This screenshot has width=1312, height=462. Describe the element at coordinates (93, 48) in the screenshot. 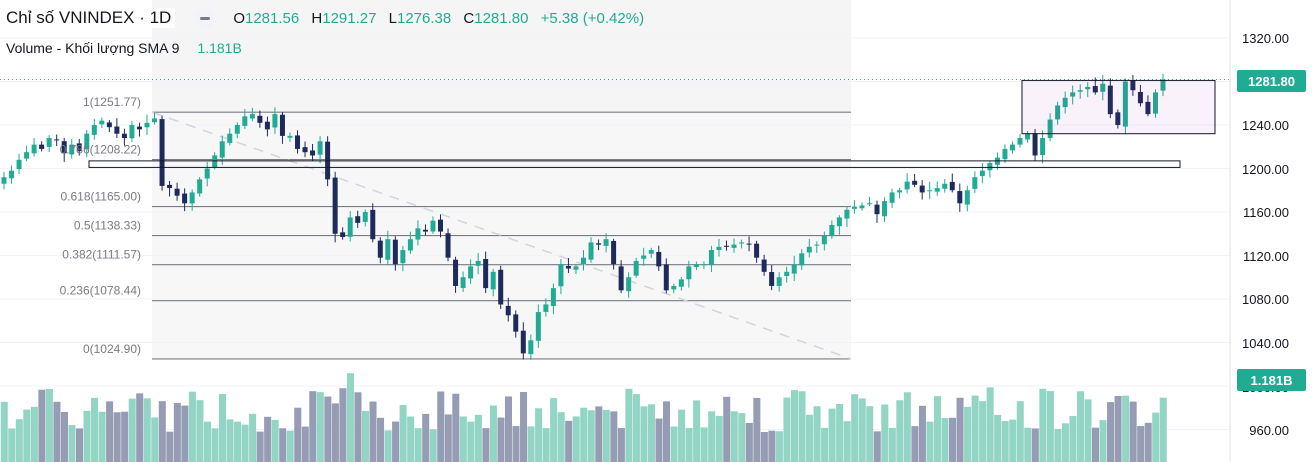

I see `volume-label: Volume - Khối lượng SMA 9` at that location.